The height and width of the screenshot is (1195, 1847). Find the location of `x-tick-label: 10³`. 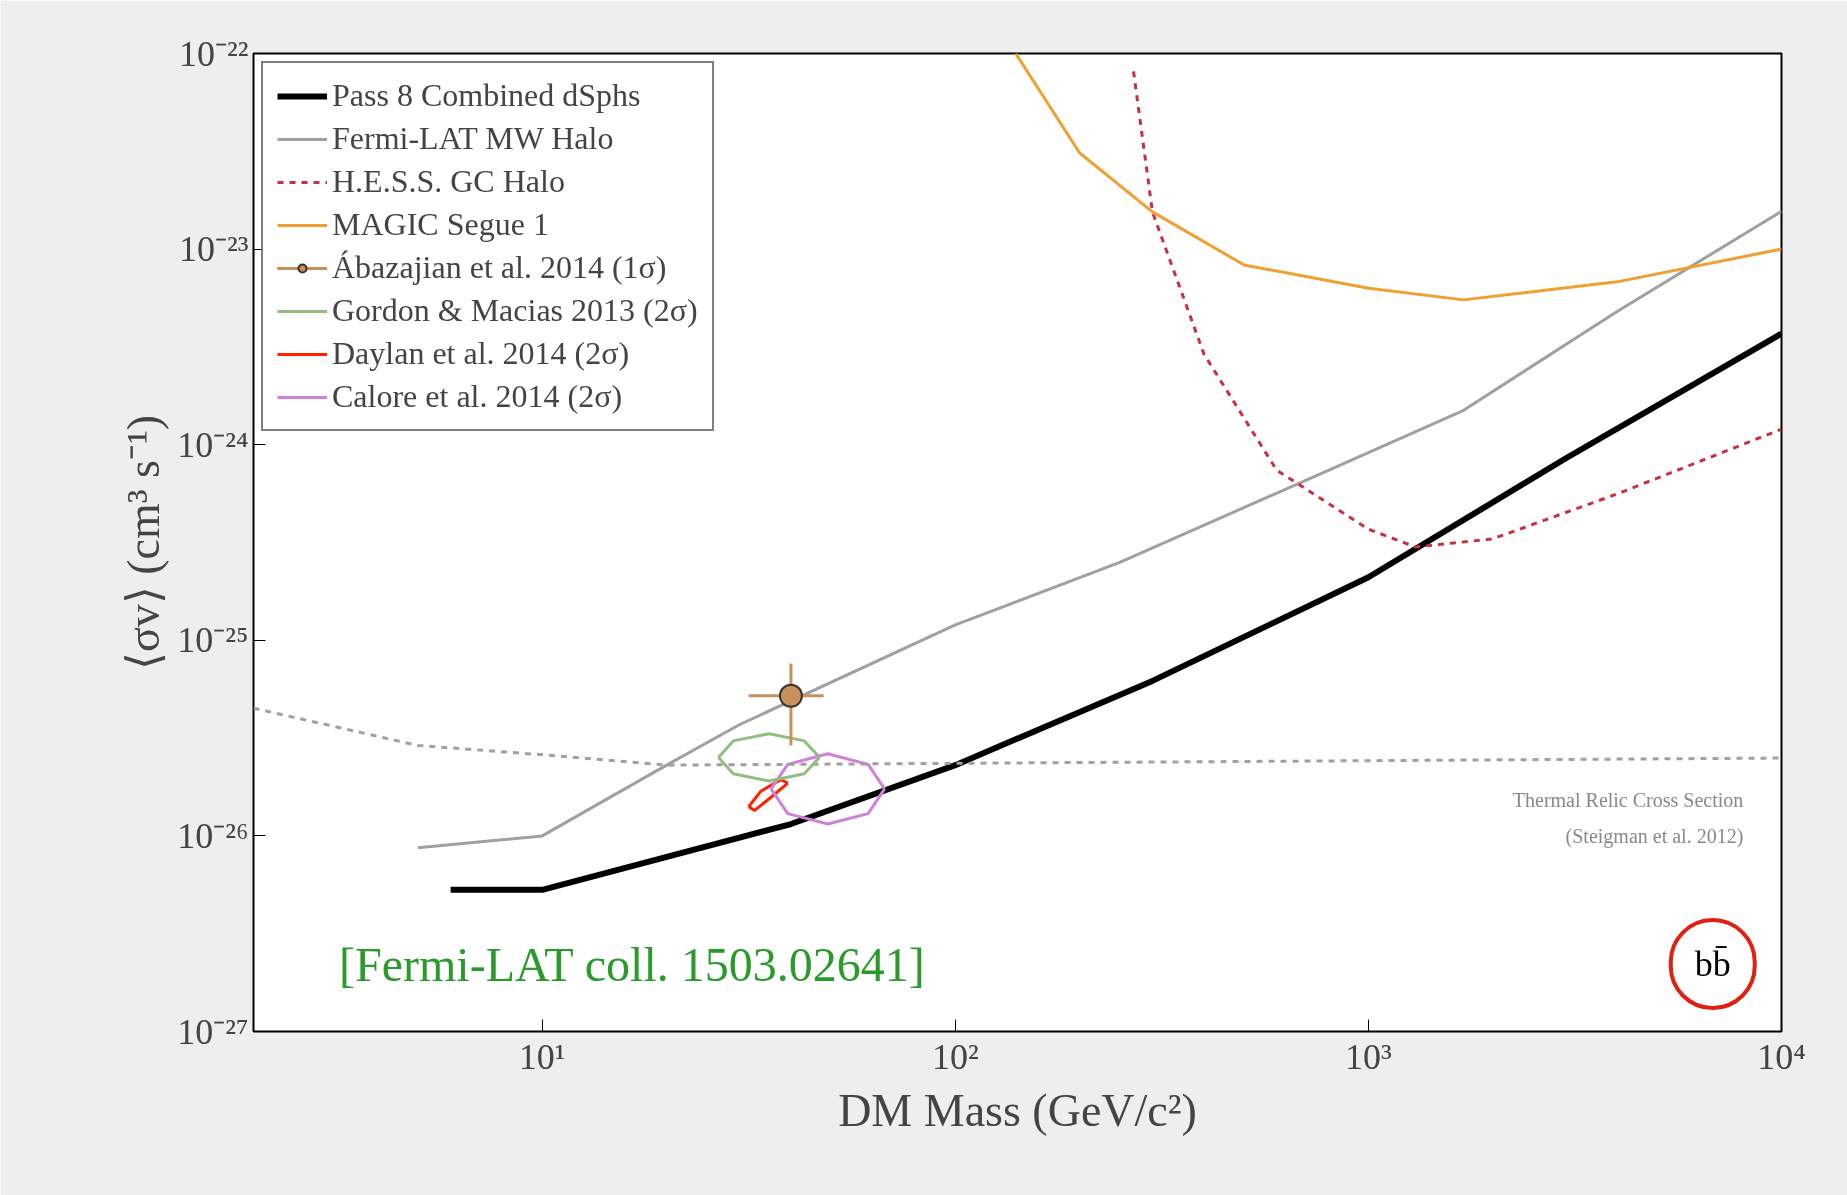

x-tick-label: 10³ is located at coordinates (1369, 1056).